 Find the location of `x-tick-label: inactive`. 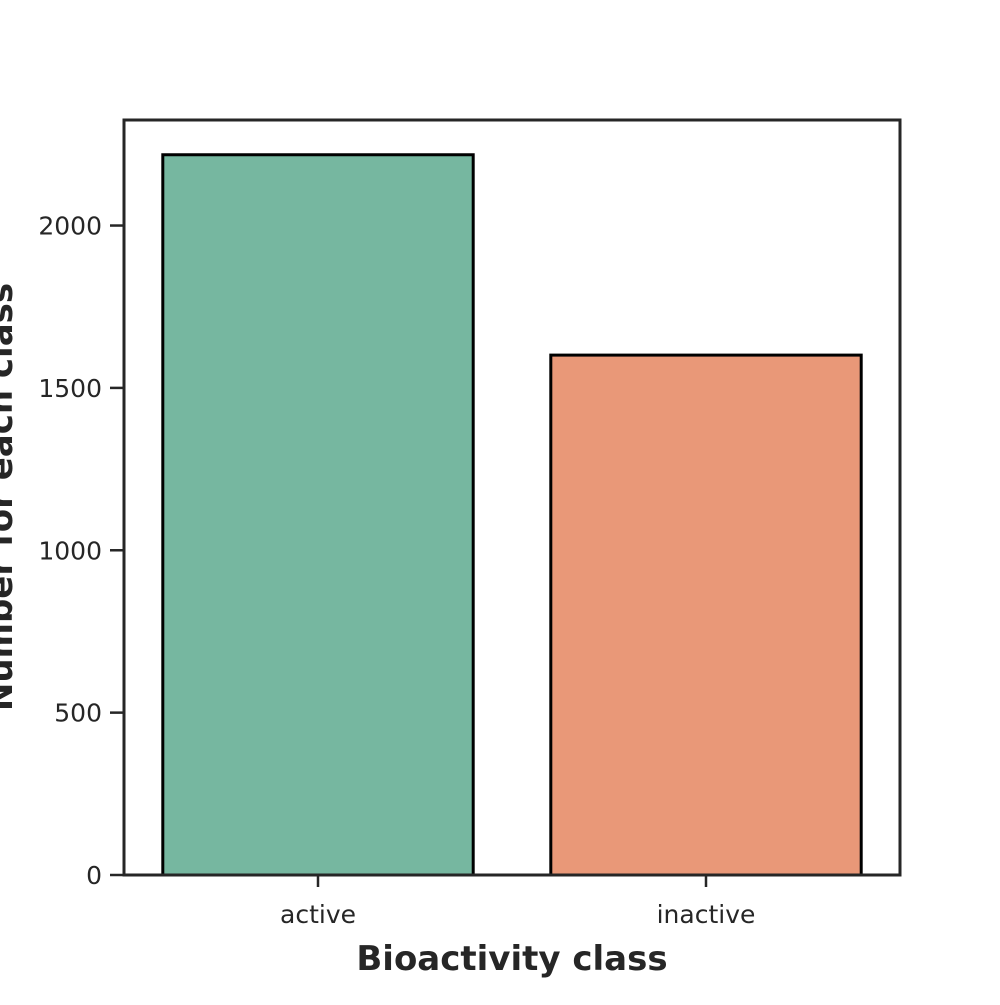

x-tick-label: inactive is located at coordinates (706, 914).